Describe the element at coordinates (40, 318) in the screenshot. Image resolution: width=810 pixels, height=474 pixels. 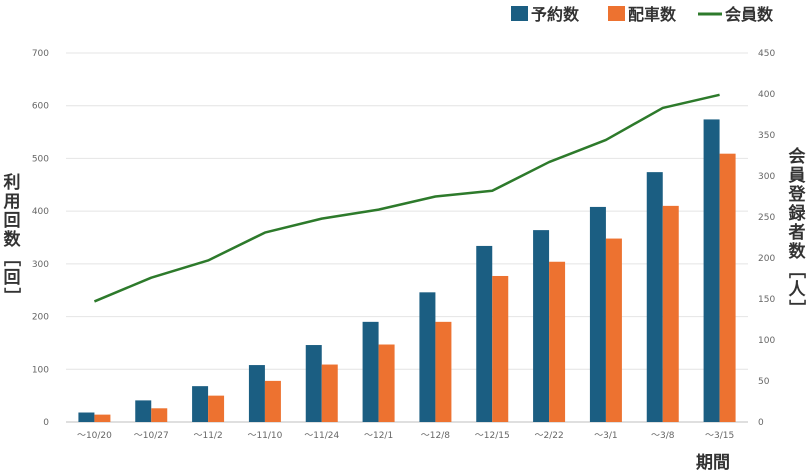
I see `left-tick-label: 200` at that location.